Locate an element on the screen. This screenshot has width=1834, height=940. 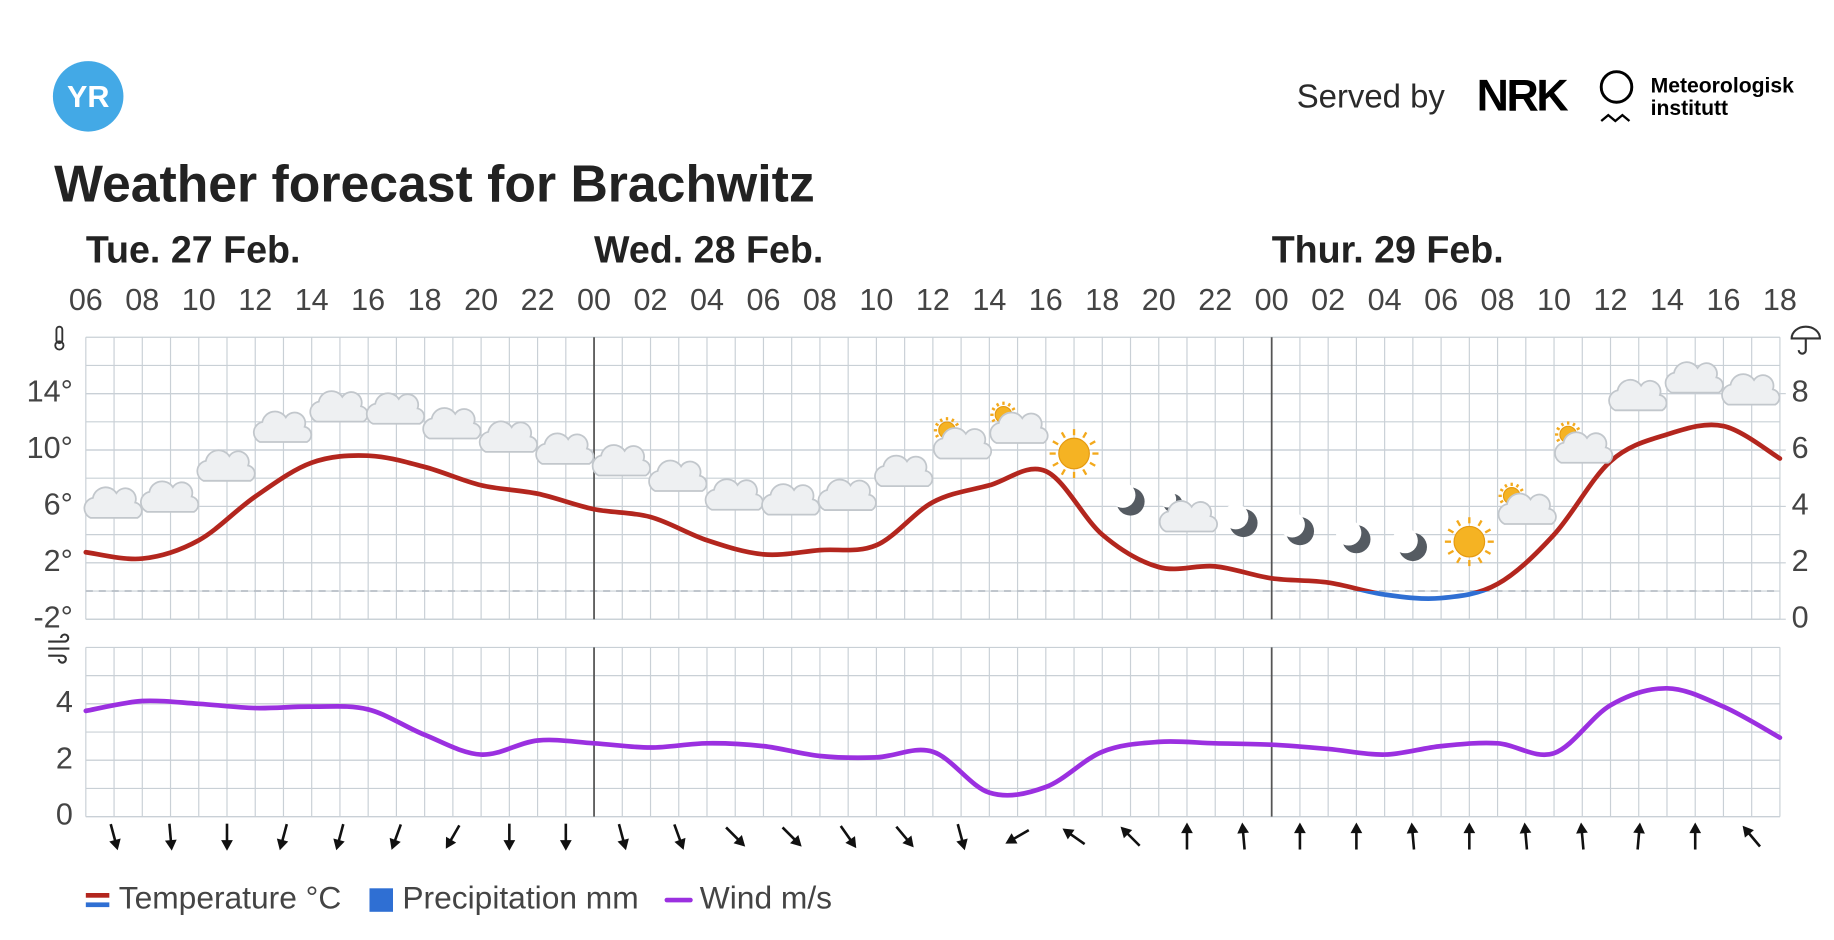
y2-tick-label: 2 is located at coordinates (1800, 561).